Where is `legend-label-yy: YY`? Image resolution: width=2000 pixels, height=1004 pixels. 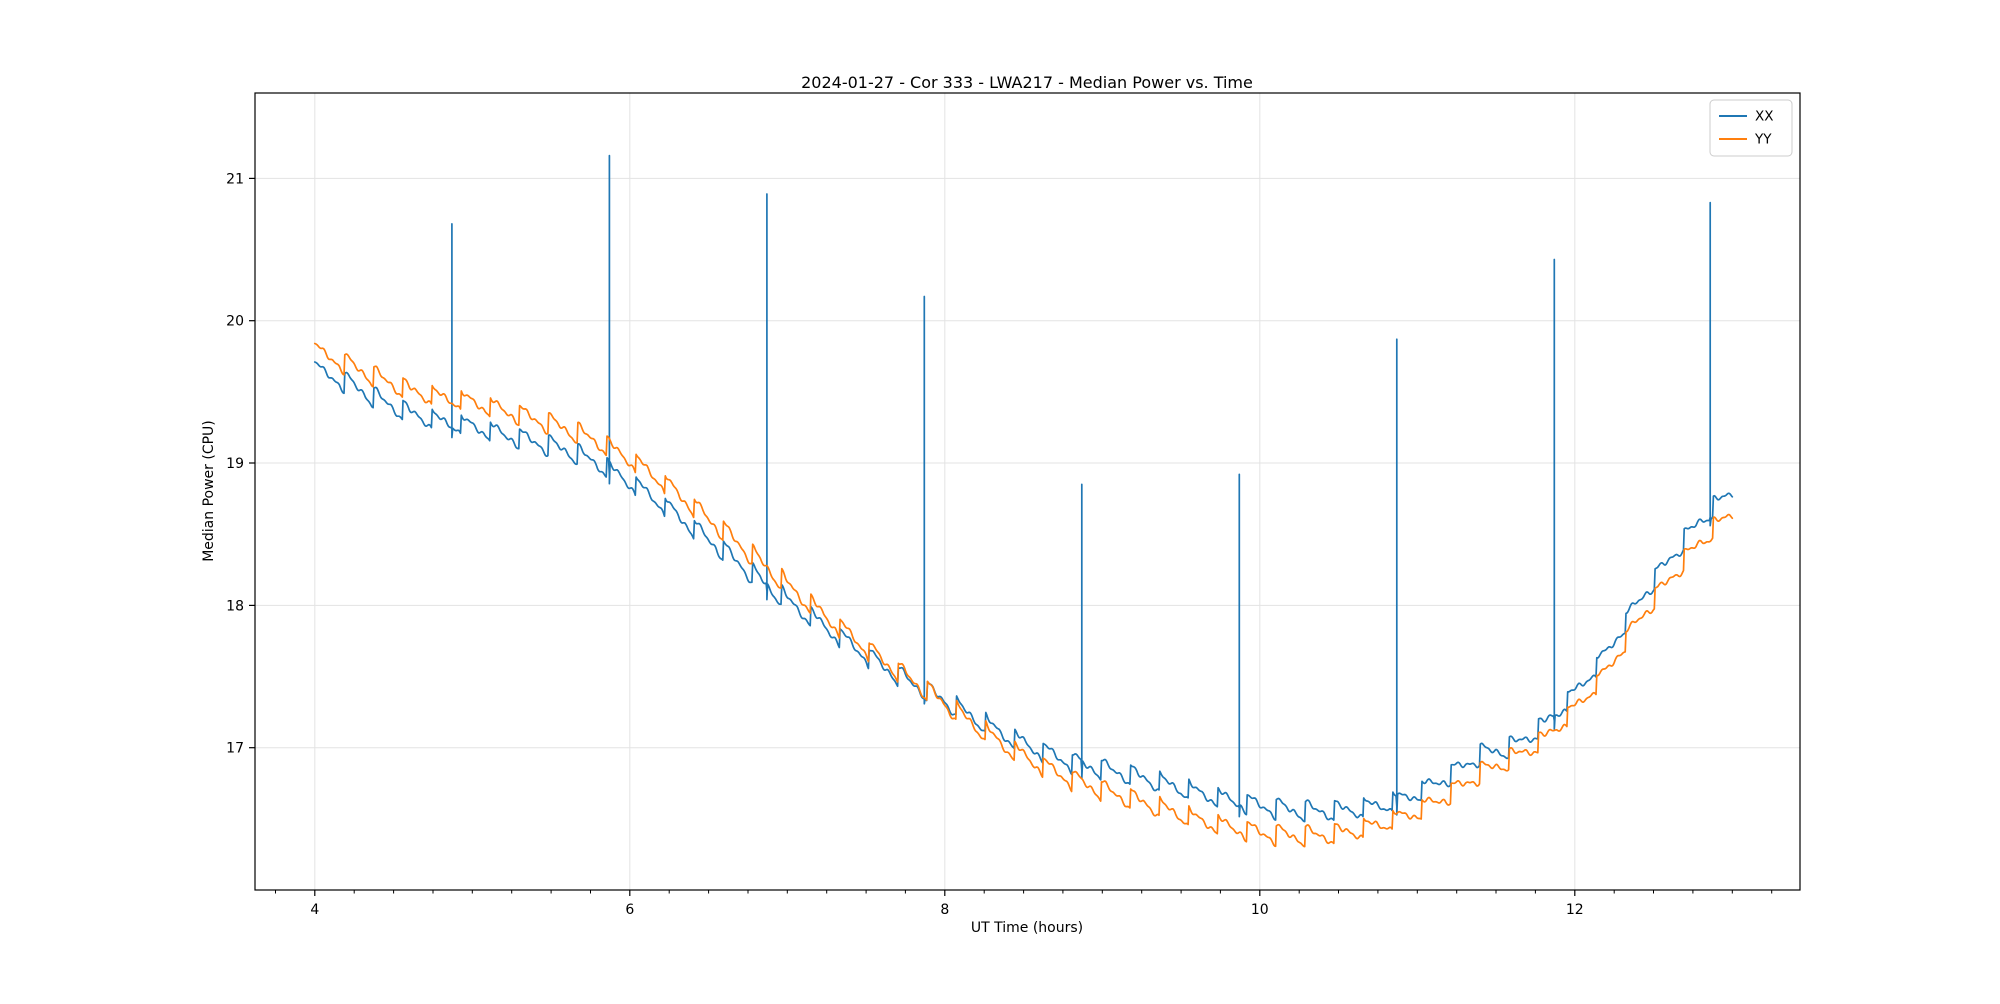
legend-label-yy: YY is located at coordinates (1763, 140).